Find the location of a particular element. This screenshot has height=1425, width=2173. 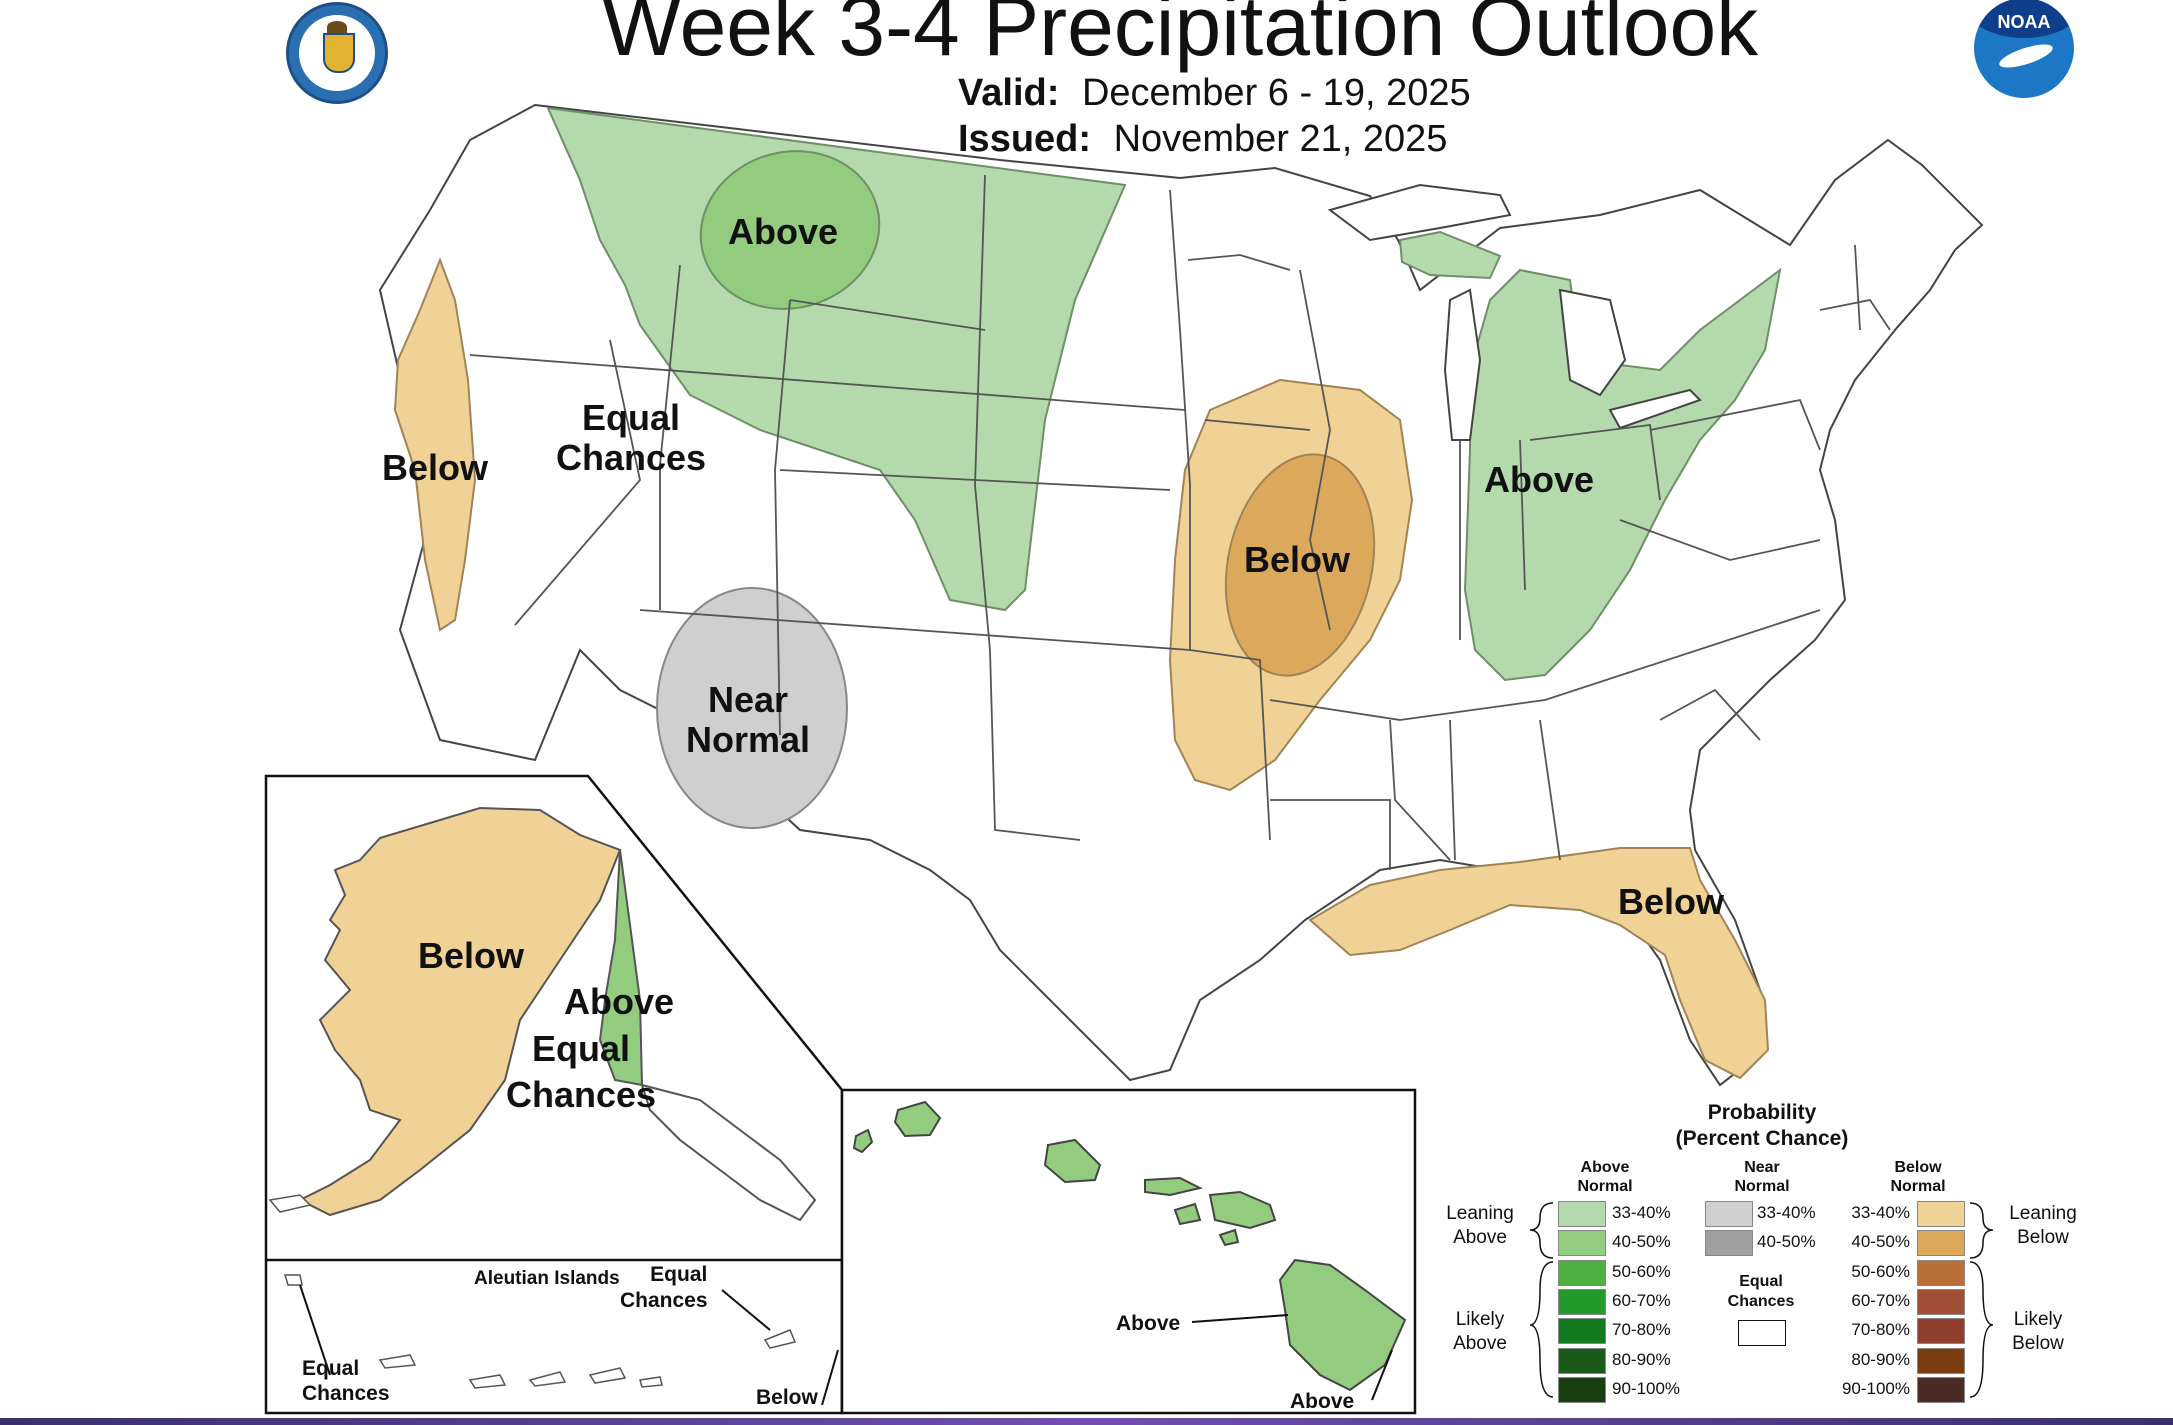

label-aleutian-below: Below is located at coordinates (787, 1397).